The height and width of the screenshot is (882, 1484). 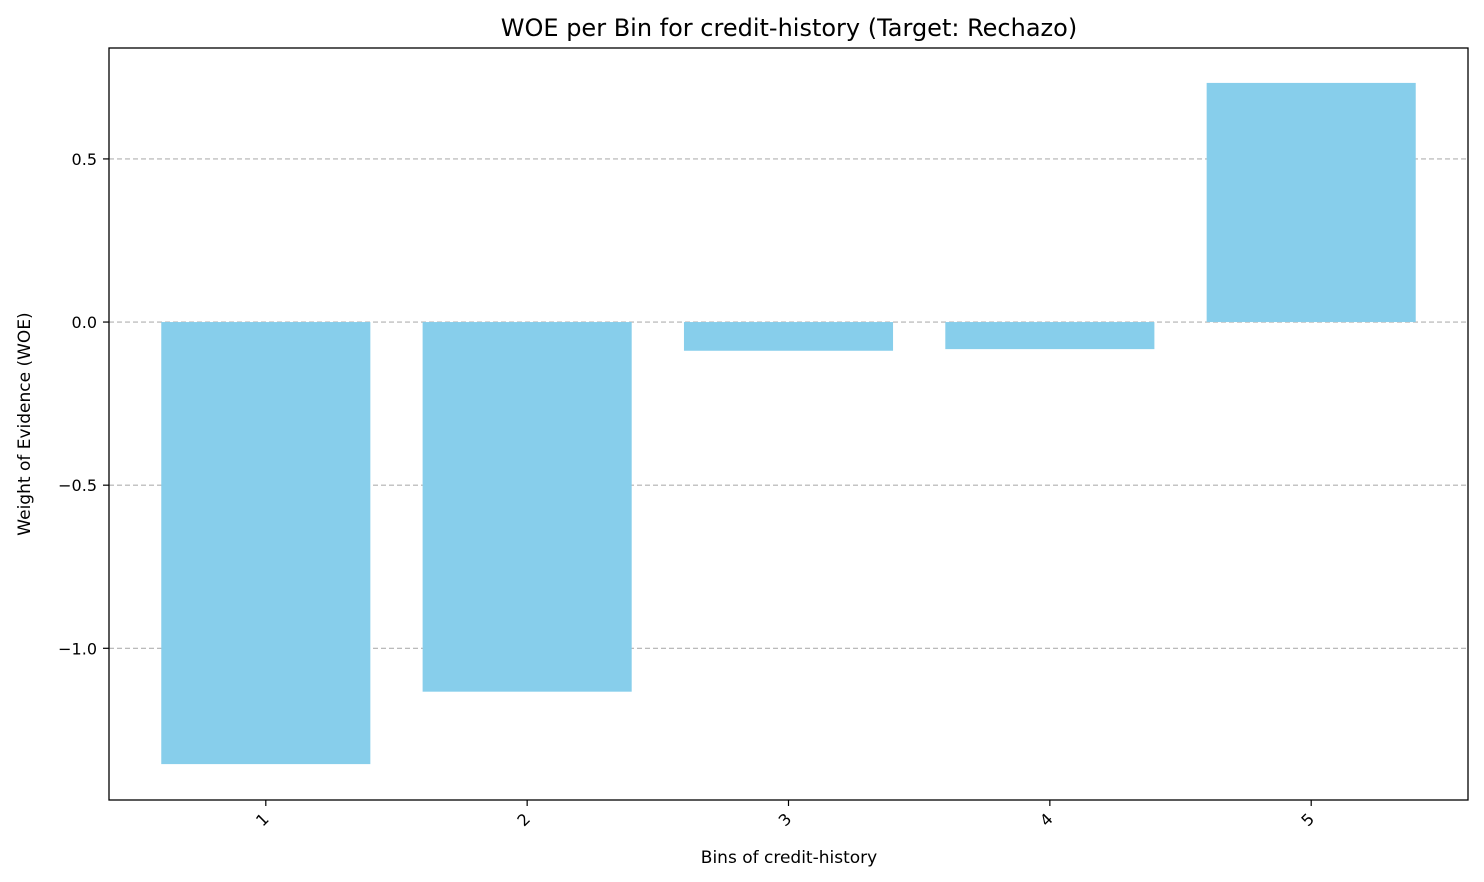 What do you see at coordinates (25, 423) in the screenshot?
I see `y-axis-title: Weight of Evidence (WOE)` at bounding box center [25, 423].